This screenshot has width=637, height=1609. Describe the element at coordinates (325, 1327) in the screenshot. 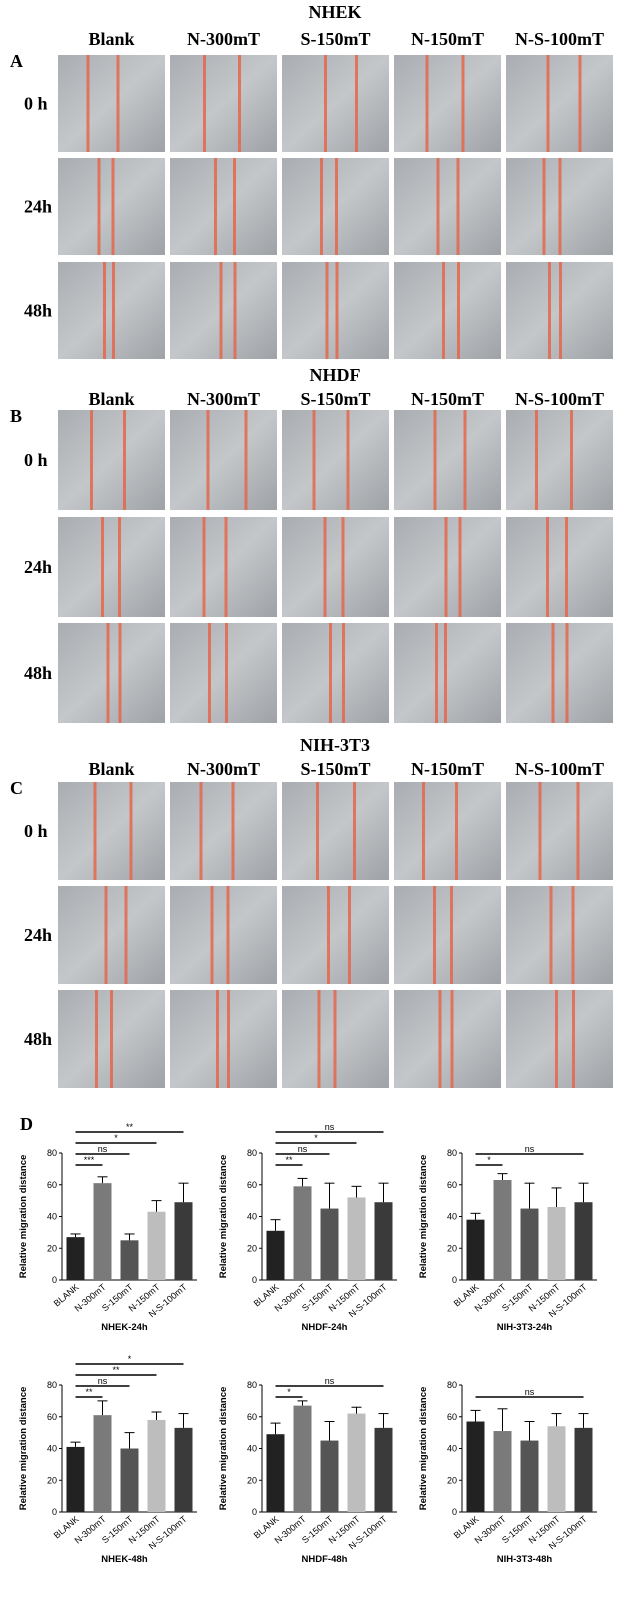

I see `chart-subtitle: NHDF-24h` at that location.